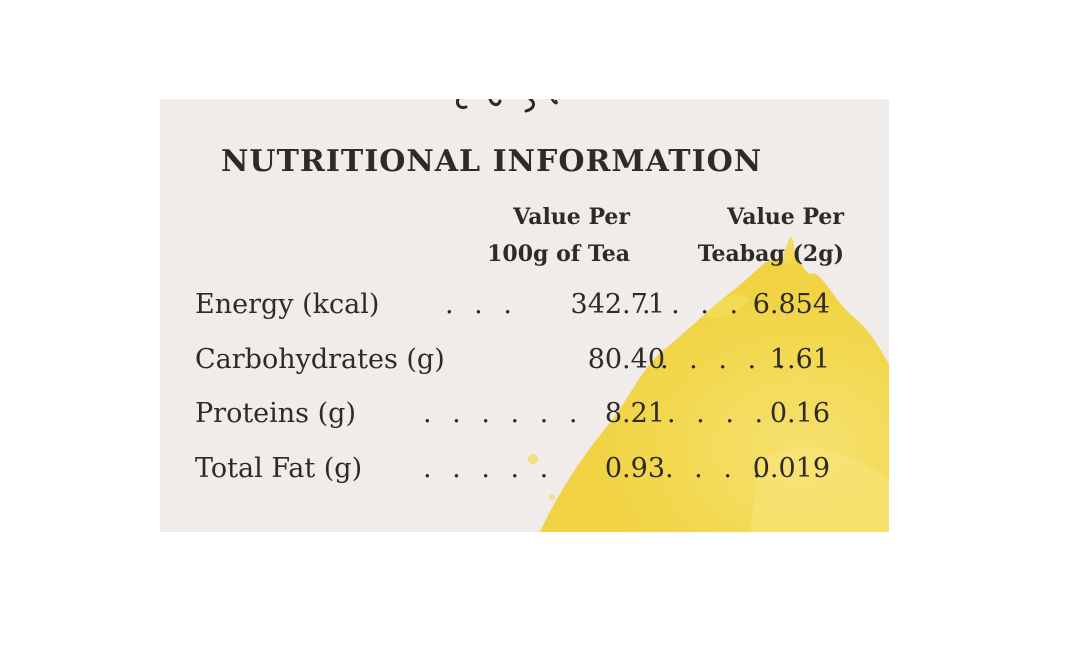 This screenshot has width=1068, height=671. I want to click on value-per-teabag: 1.61, so click(799, 359).